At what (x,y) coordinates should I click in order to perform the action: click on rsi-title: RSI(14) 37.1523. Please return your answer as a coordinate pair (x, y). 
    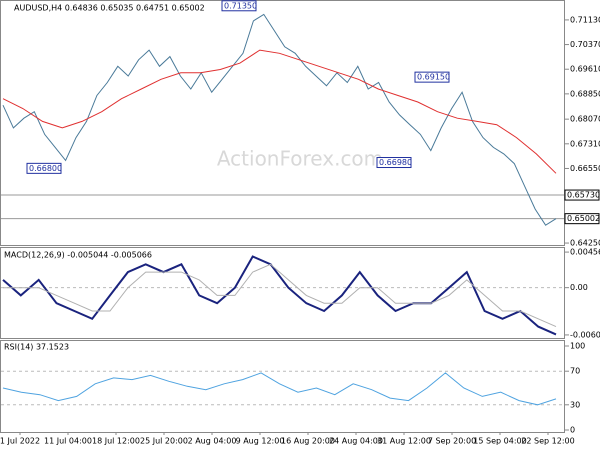
    Looking at the image, I should click on (36, 347).